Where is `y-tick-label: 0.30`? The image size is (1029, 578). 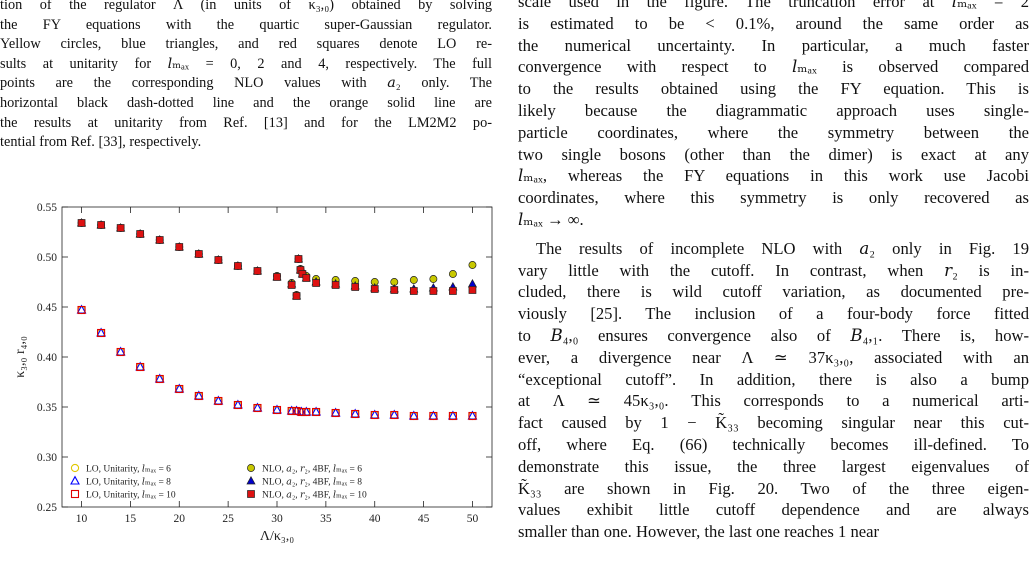
y-tick-label: 0.30 is located at coordinates (47, 458).